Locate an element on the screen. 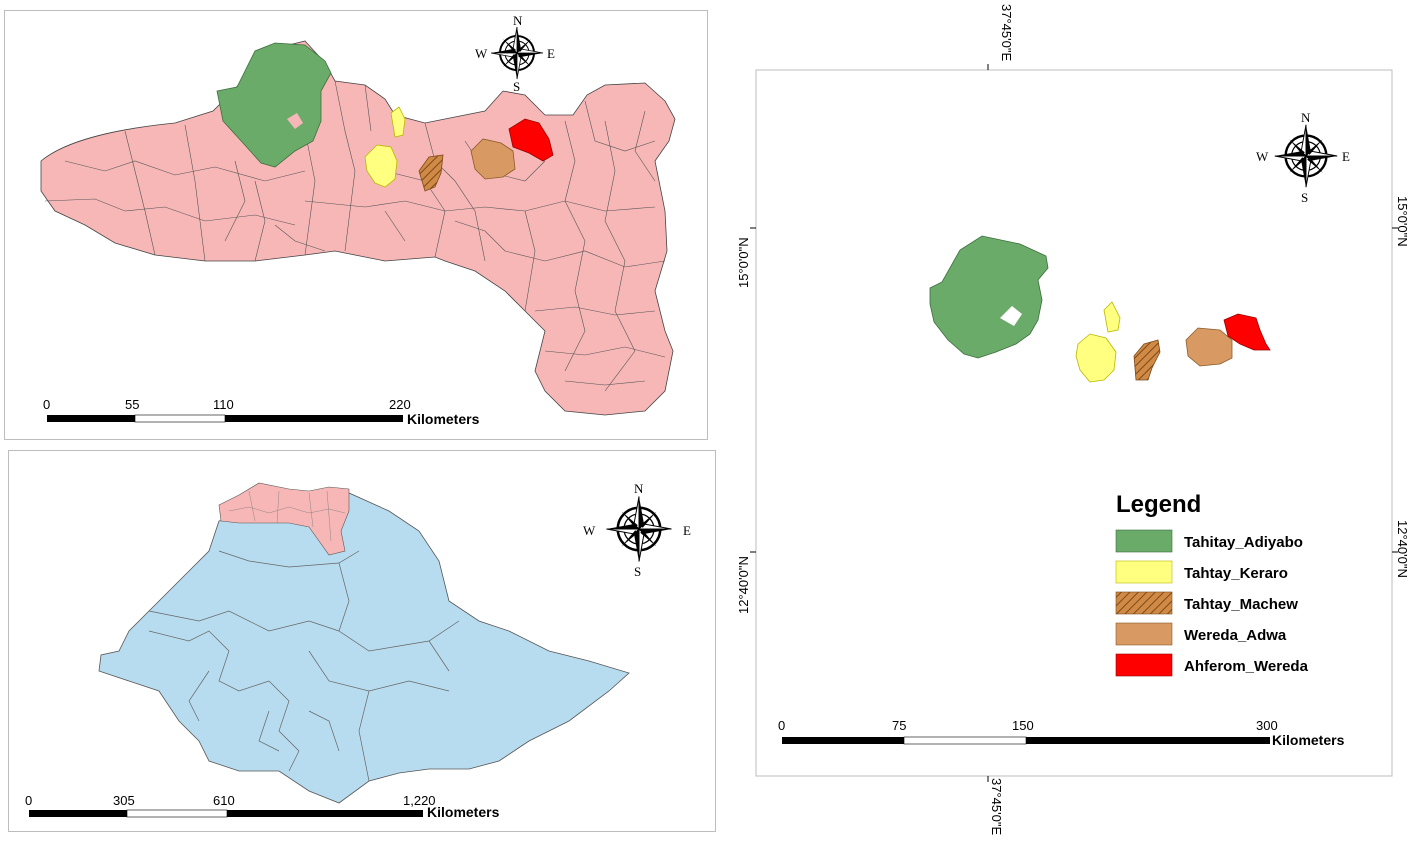 The width and height of the screenshot is (1416, 848). scale-bar: 0 75 150 300 Kilometers is located at coordinates (1061, 733).